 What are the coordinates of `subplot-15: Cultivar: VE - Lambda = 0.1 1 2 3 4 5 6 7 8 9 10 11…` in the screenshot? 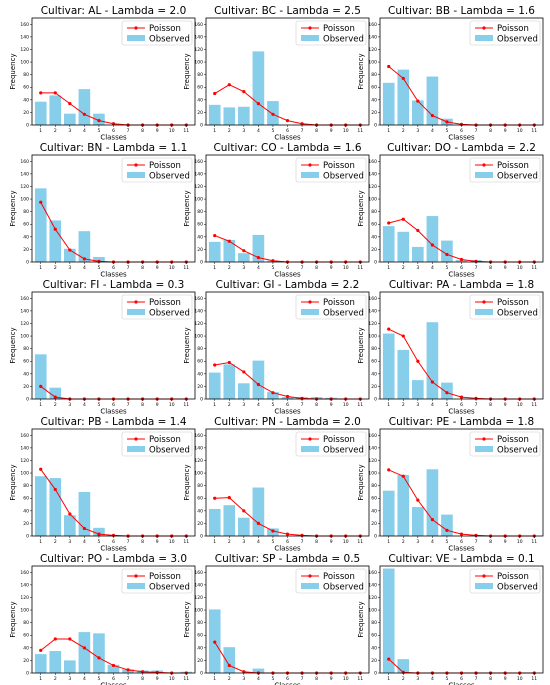 It's located at (450, 619).